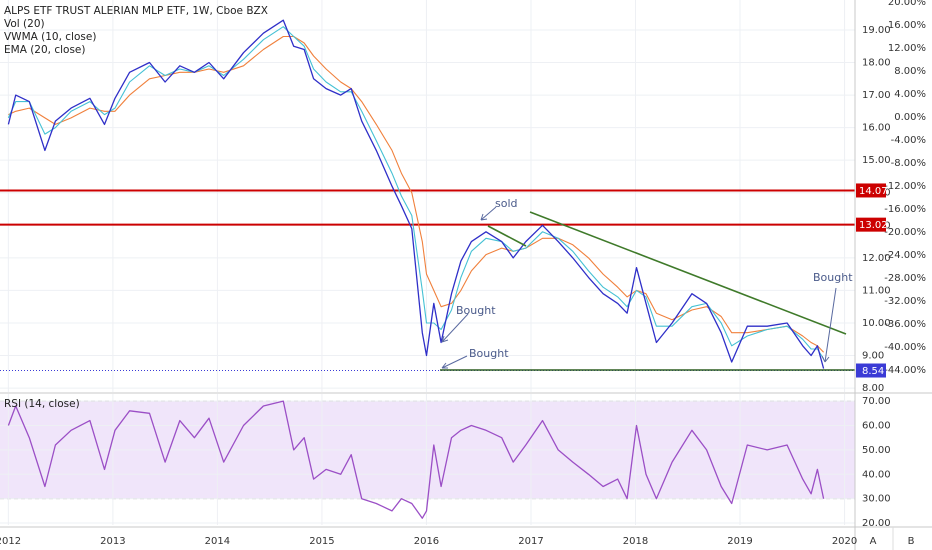  I want to click on x-tick-label: 2017, so click(530, 541).